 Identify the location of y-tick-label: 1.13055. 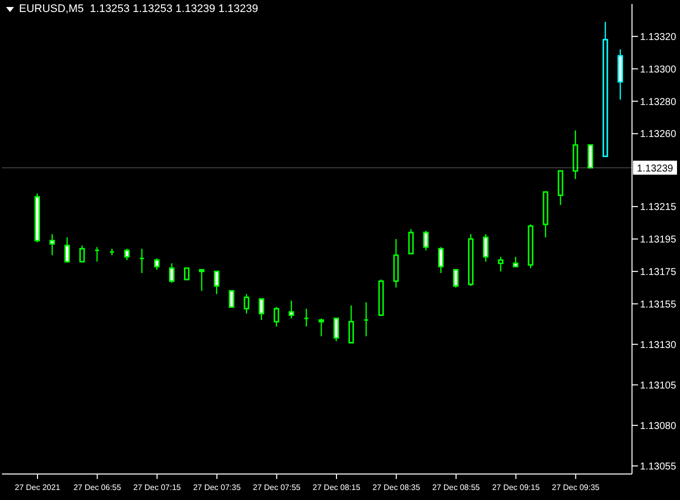
(658, 466).